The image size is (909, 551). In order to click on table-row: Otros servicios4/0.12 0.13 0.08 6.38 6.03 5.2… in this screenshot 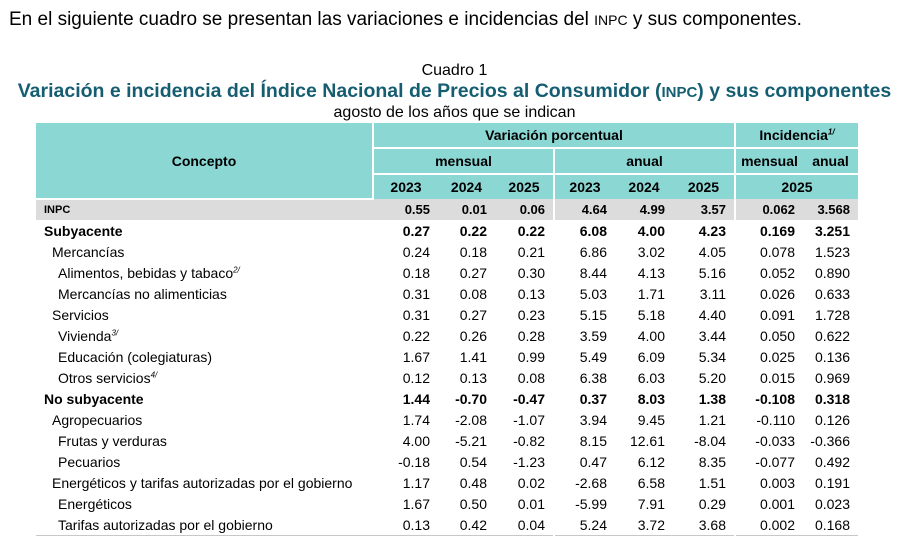, I will do `click(447, 377)`.